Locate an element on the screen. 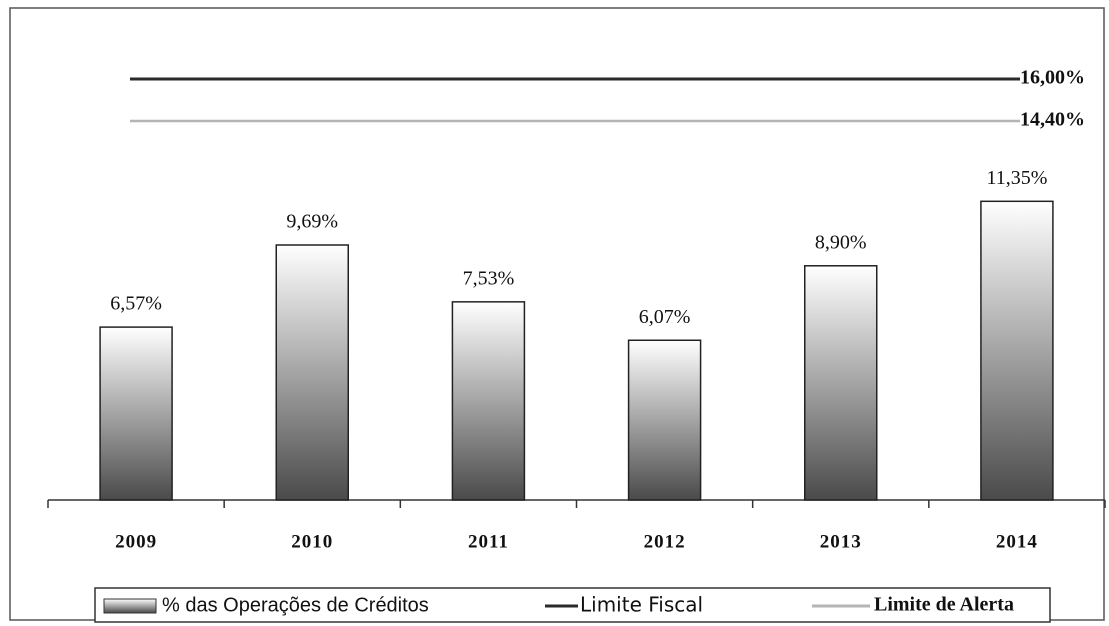  value-label: 11,35% is located at coordinates (1016, 178).